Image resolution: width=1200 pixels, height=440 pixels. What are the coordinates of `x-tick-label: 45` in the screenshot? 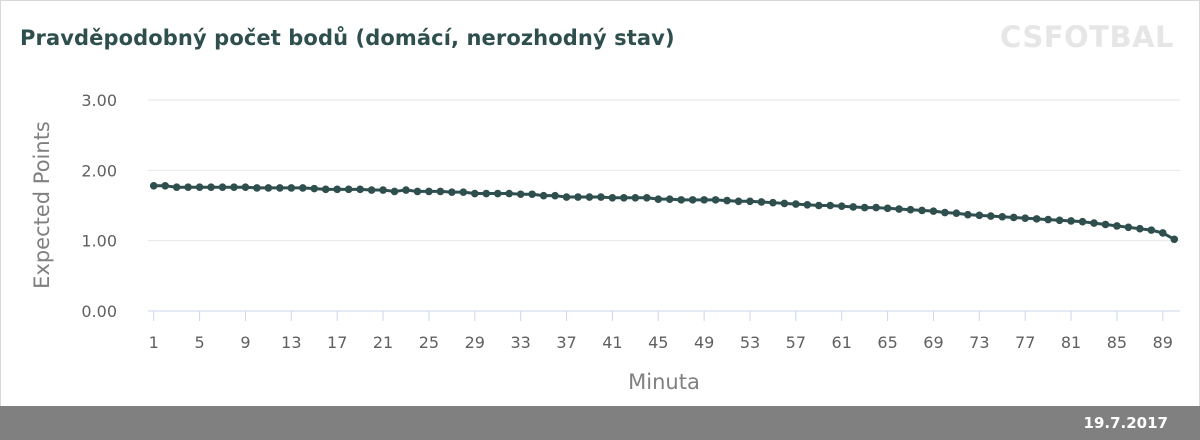 It's located at (658, 342).